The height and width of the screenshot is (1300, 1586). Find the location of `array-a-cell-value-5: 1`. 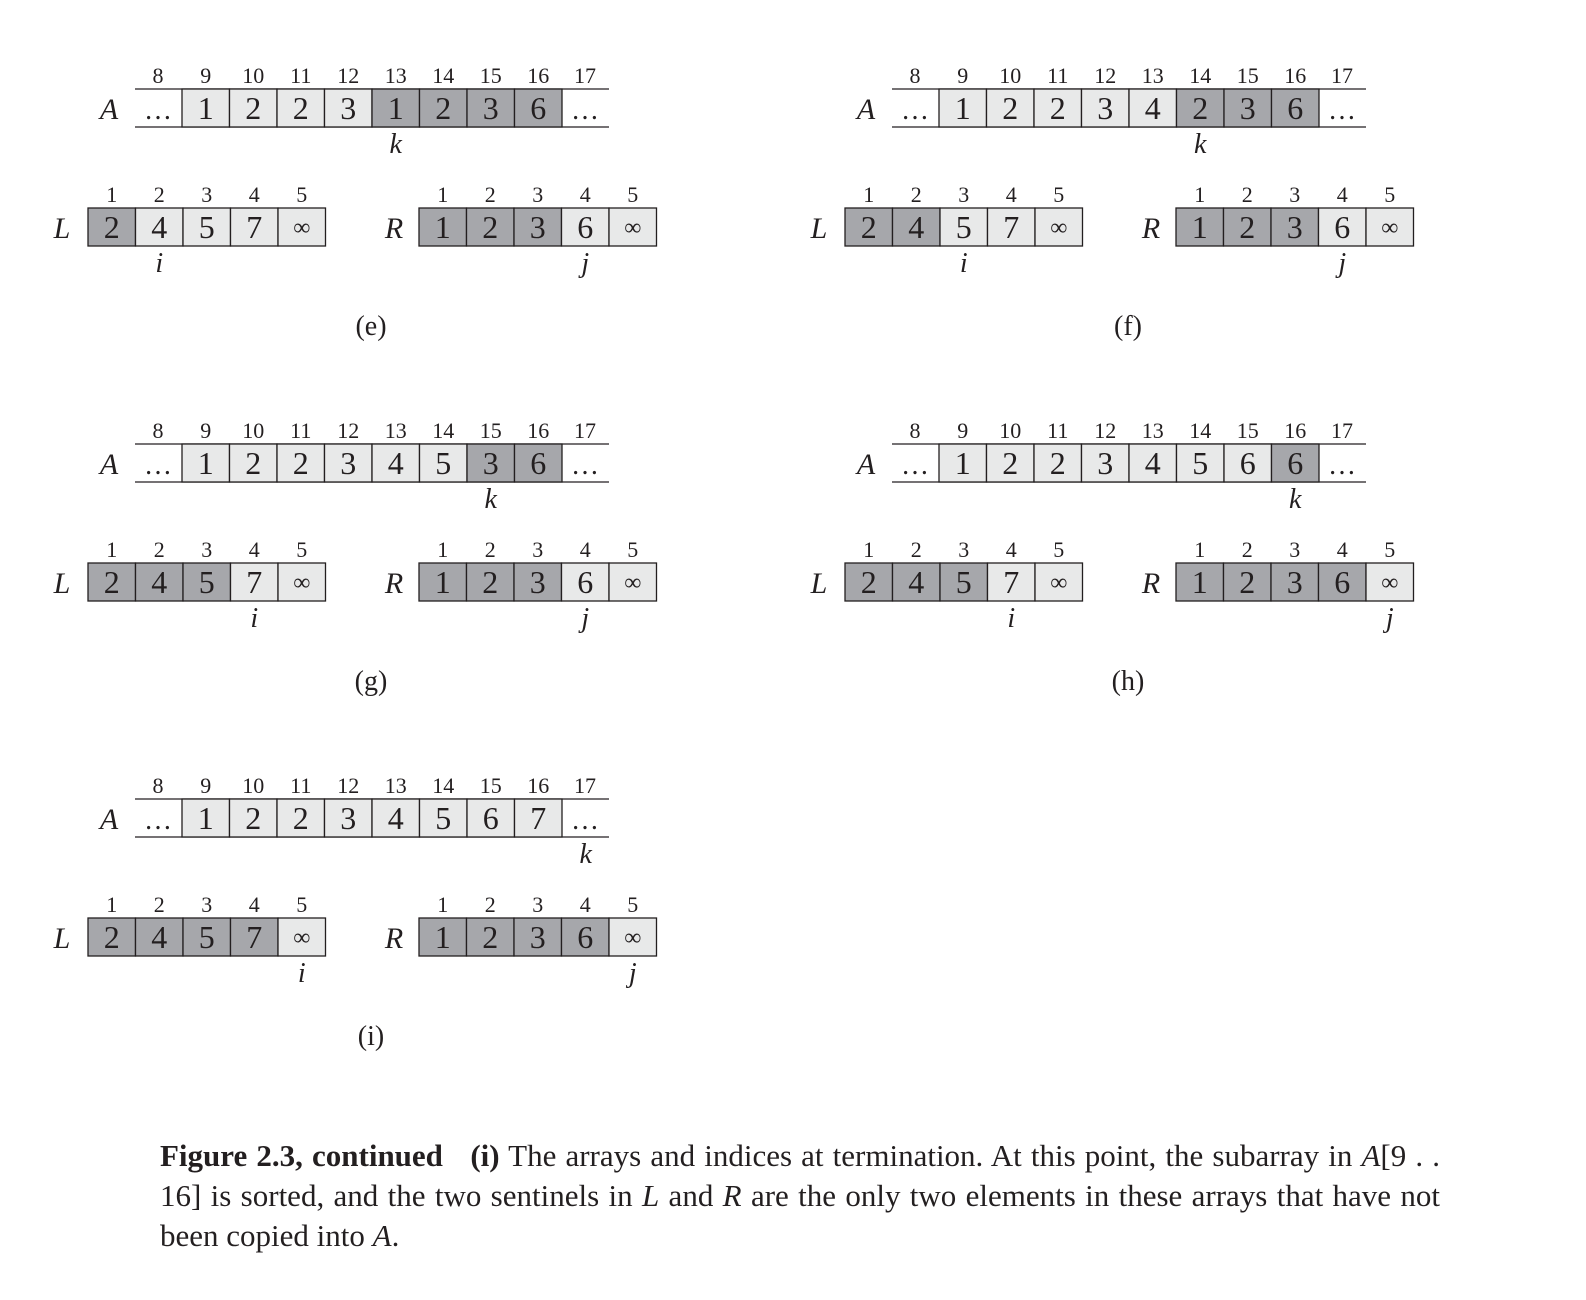

array-a-cell-value-5: 1 is located at coordinates (396, 108).